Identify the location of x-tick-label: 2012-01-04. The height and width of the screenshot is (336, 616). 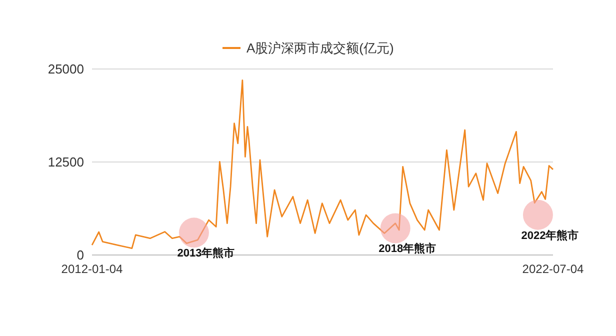
(92, 269).